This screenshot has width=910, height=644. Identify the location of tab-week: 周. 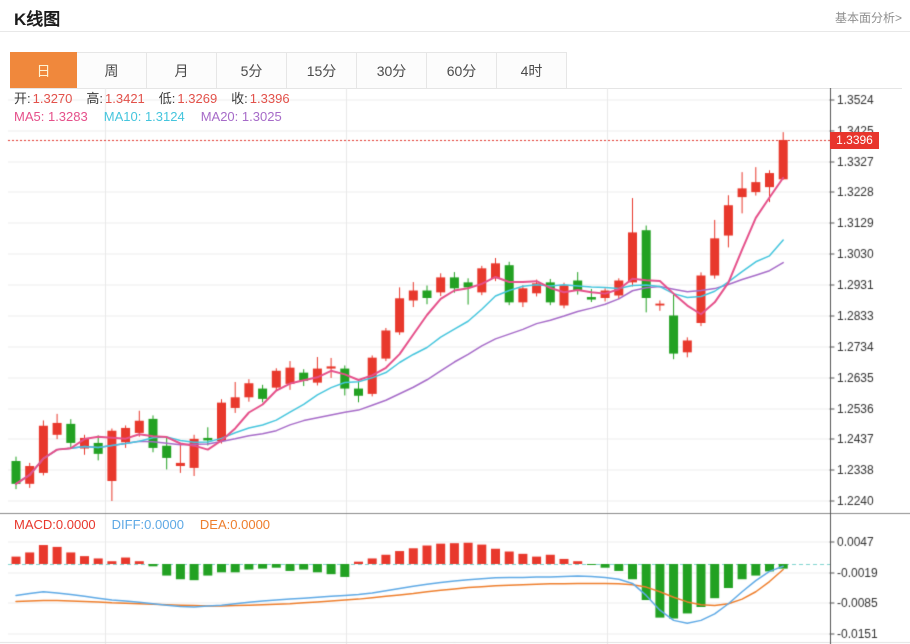
(112, 70).